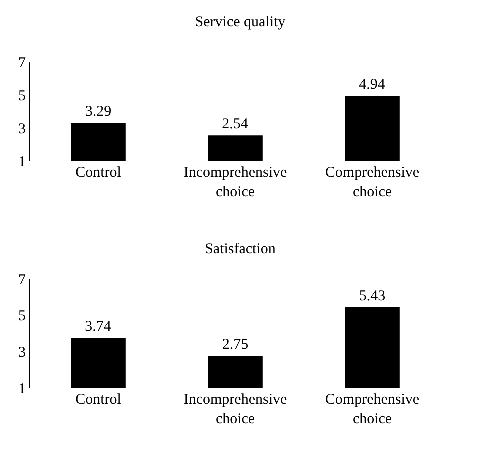  I want to click on data-label: 2.54, so click(235, 124).